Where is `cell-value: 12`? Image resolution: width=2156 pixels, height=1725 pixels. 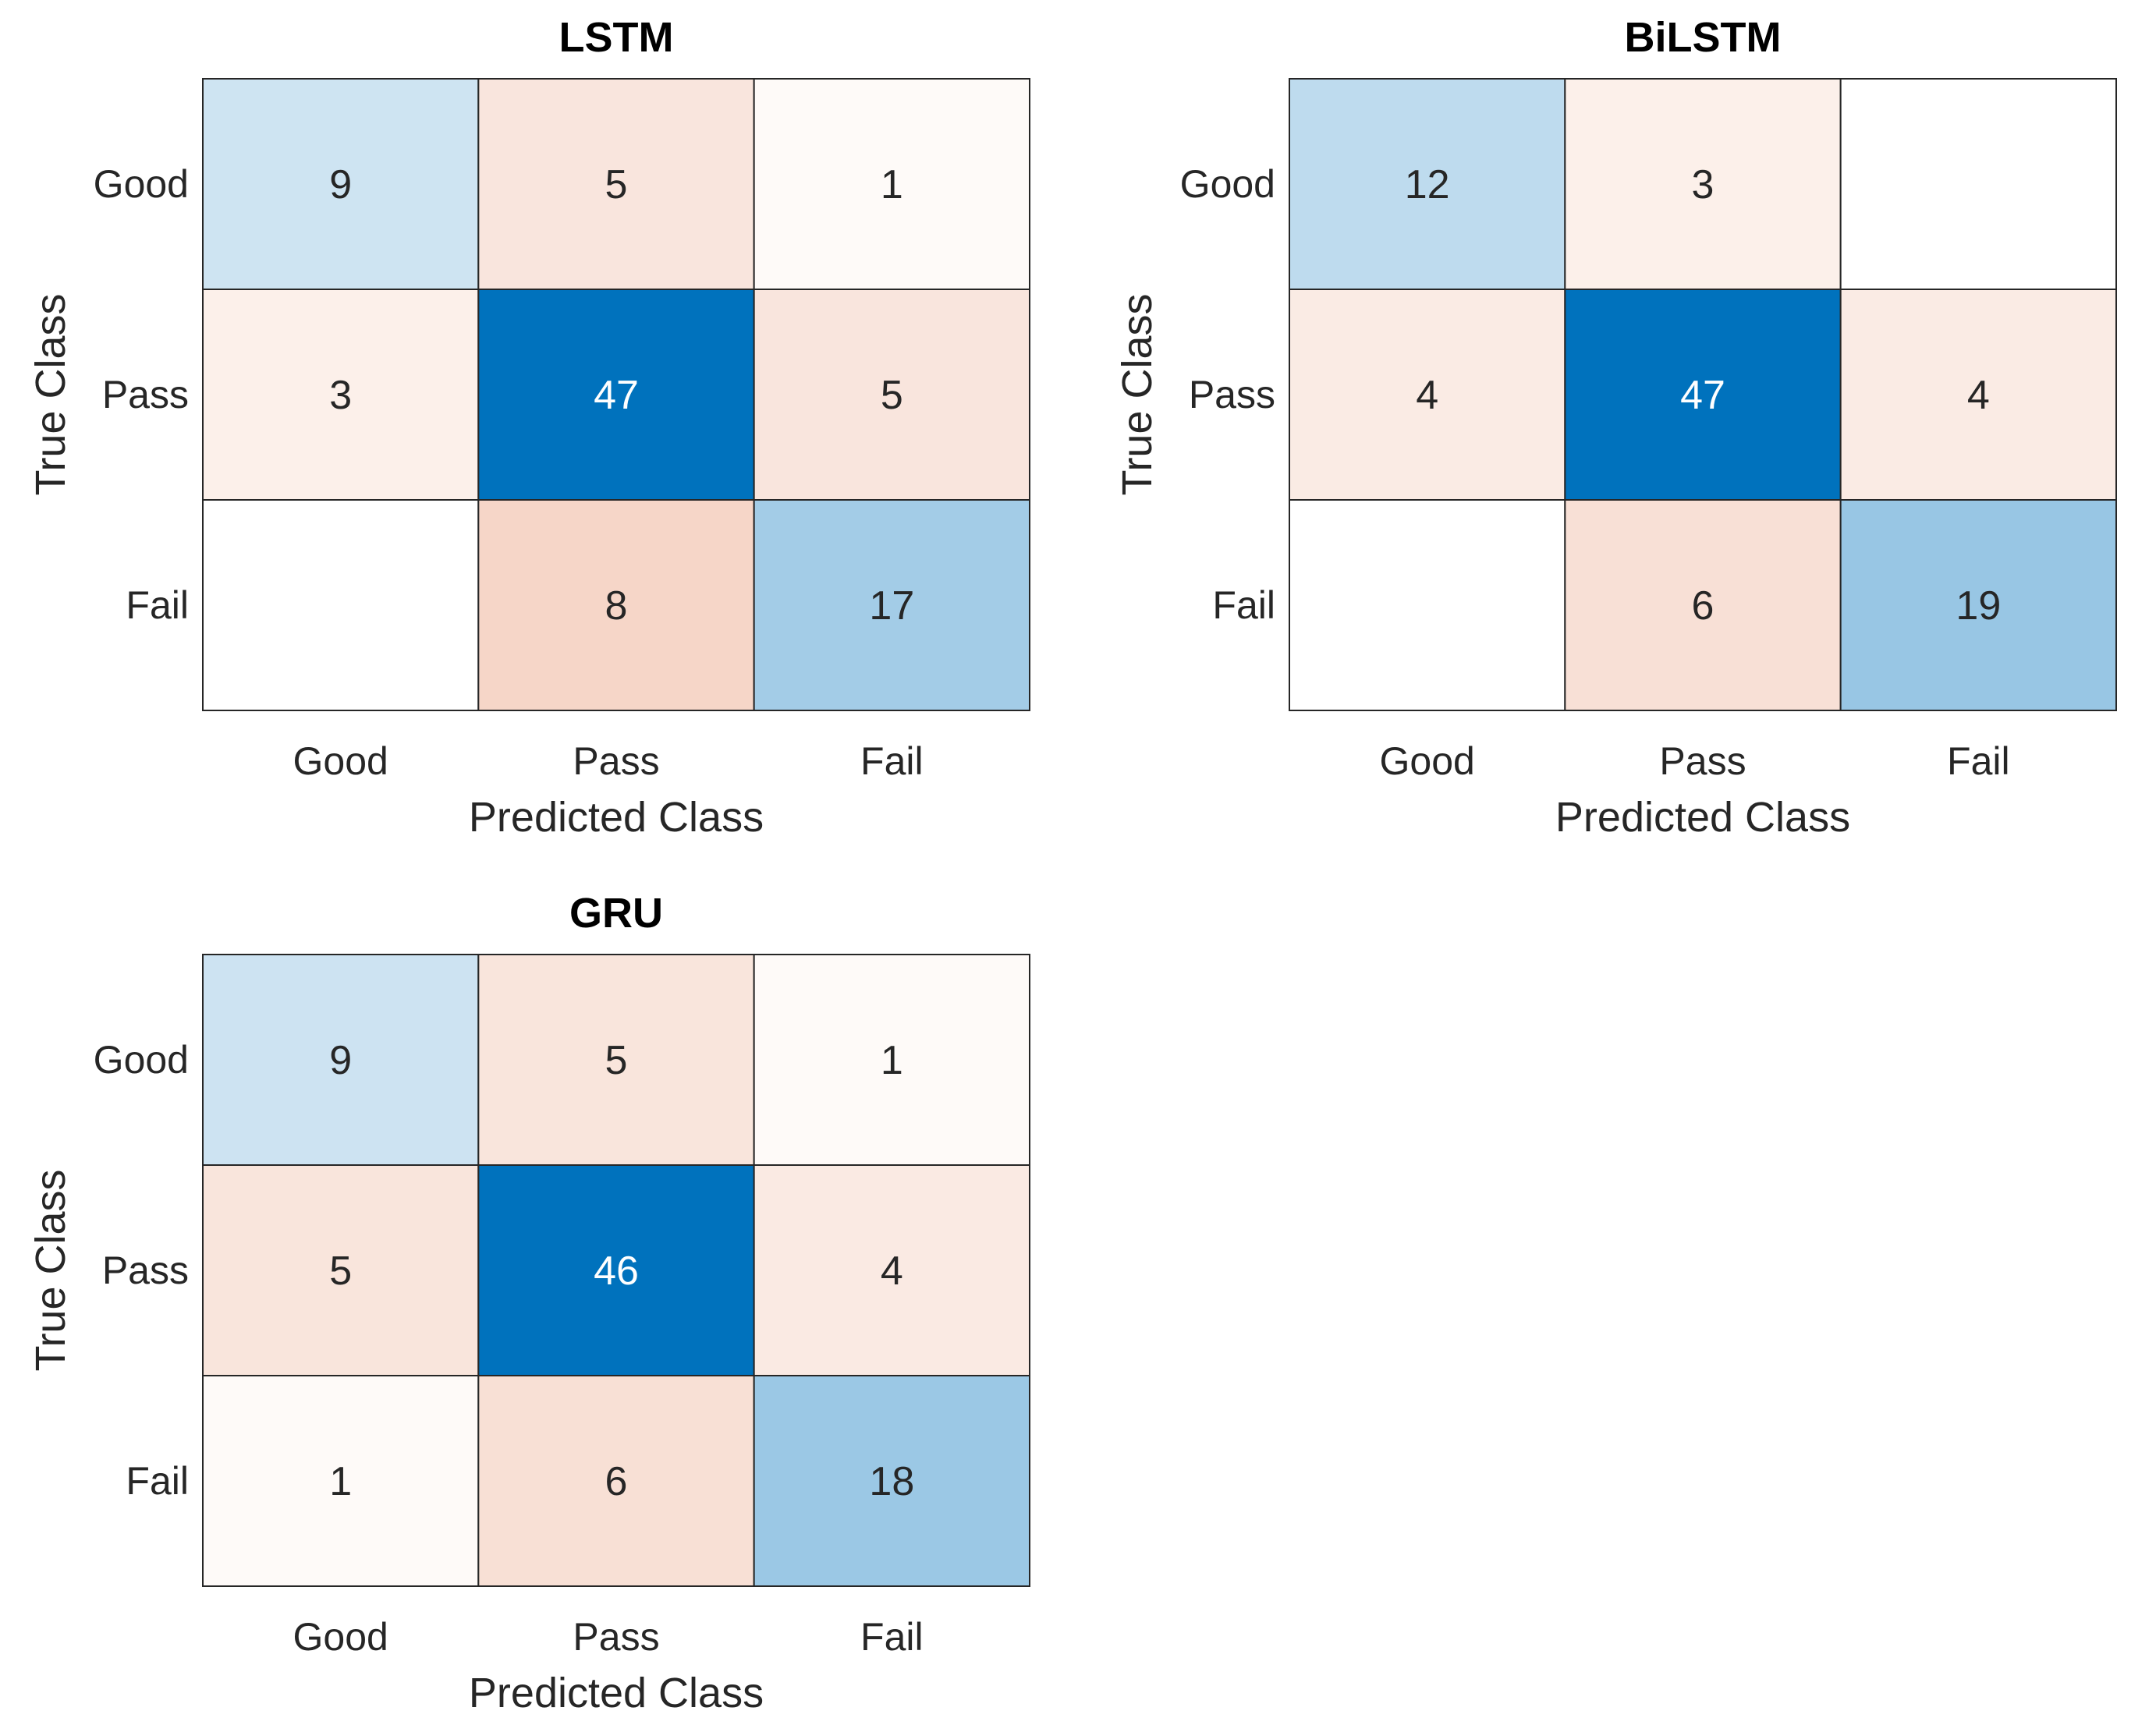
cell-value: 12 is located at coordinates (1427, 184).